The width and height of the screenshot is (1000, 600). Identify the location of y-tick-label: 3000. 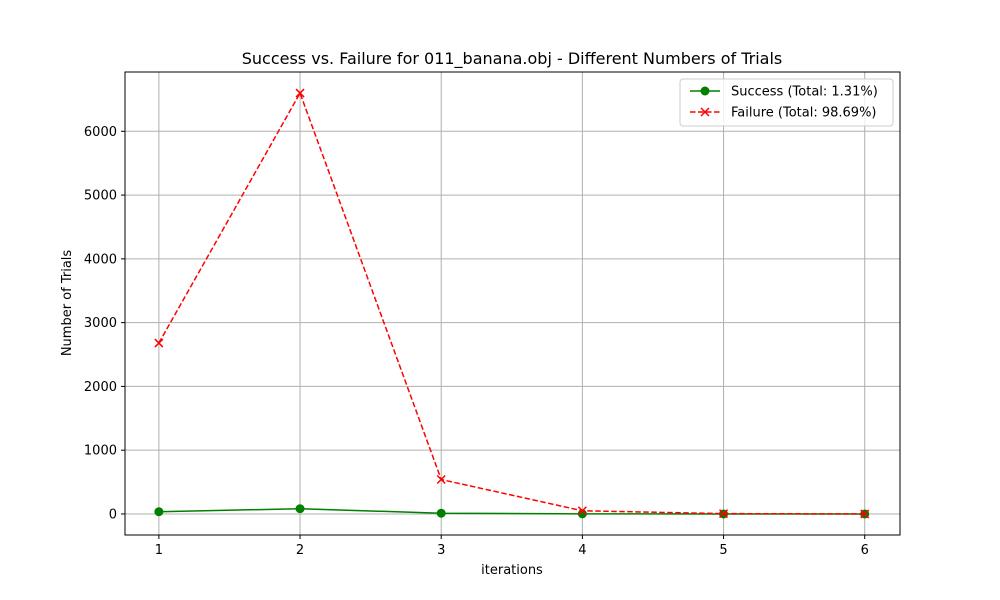
(100, 323).